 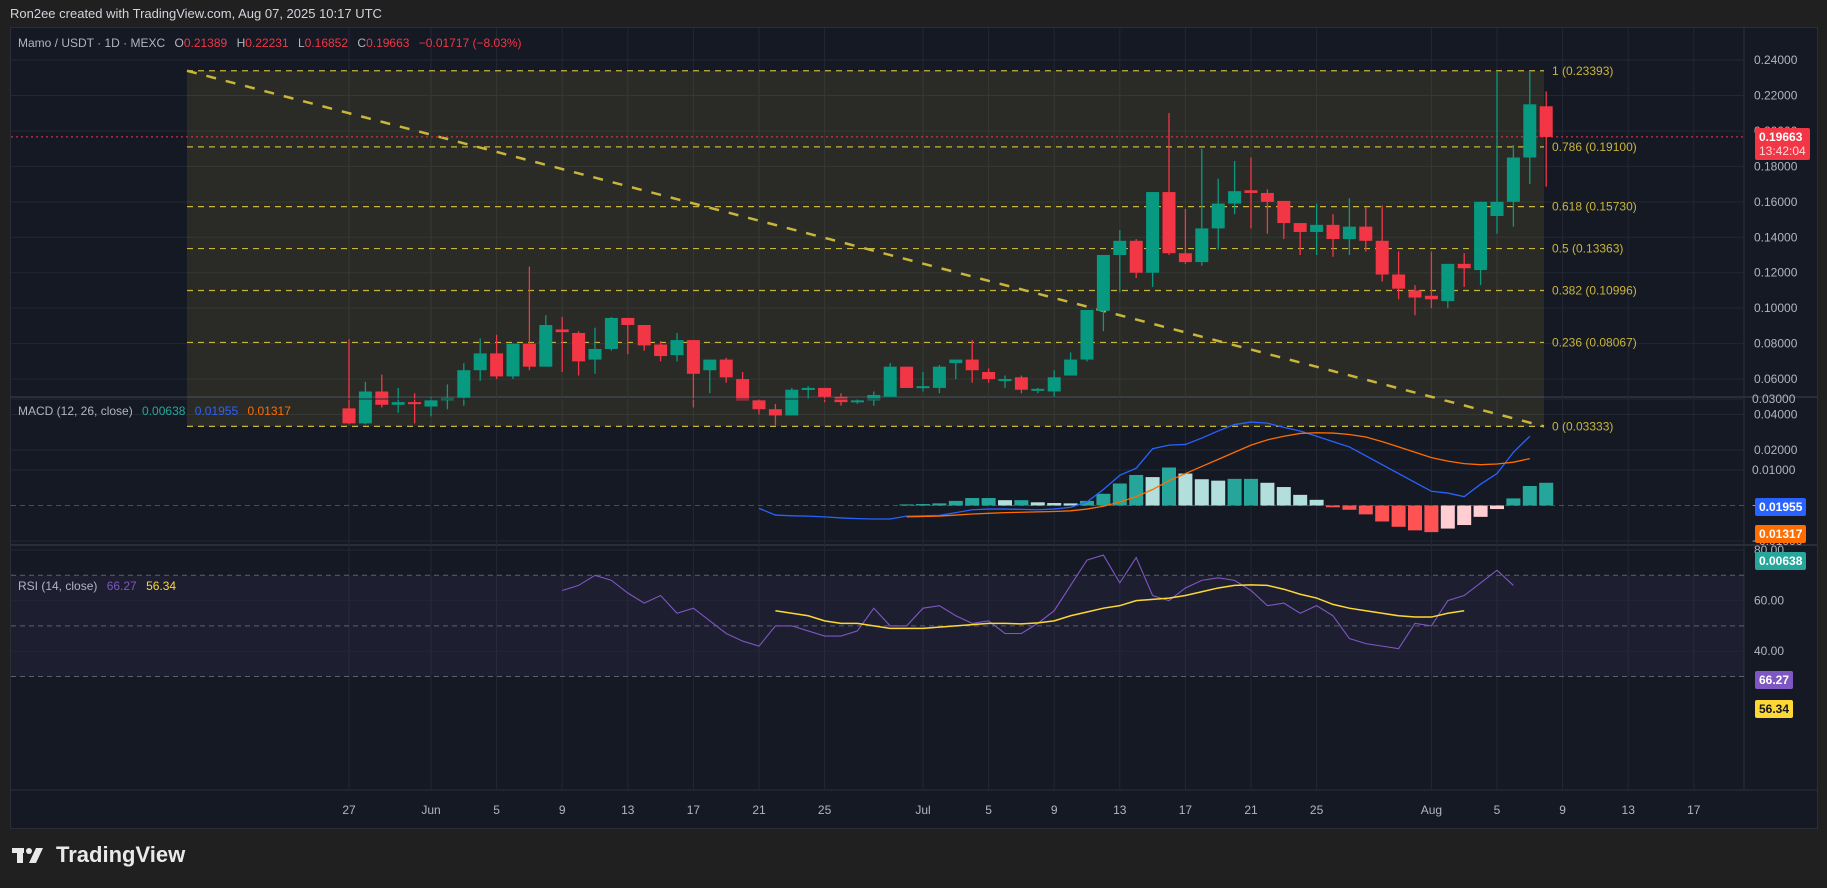 I want to click on time-axis-label: Jun, so click(x=430, y=810).